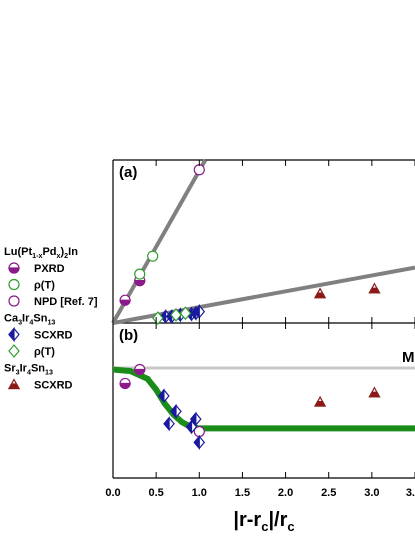 The height and width of the screenshot is (537, 415). What do you see at coordinates (10, 369) in the screenshot?
I see `formula-part: Sr` at bounding box center [10, 369].